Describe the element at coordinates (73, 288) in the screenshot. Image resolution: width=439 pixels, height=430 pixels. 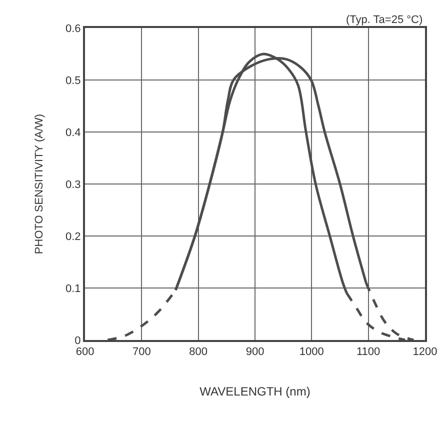
I see `y-tick-label: 0.1` at that location.